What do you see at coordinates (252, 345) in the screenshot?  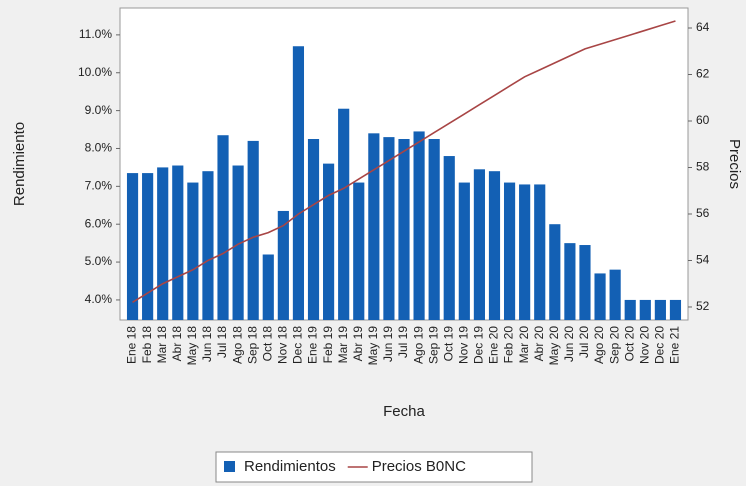 I see `x-tick-label: Sep 18` at bounding box center [252, 345].